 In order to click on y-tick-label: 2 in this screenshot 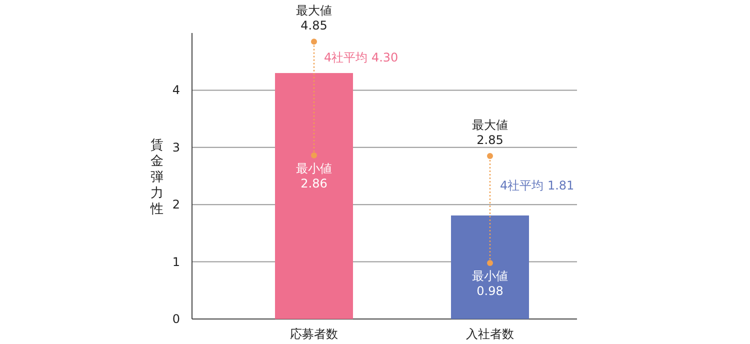, I will do `click(176, 205)`.